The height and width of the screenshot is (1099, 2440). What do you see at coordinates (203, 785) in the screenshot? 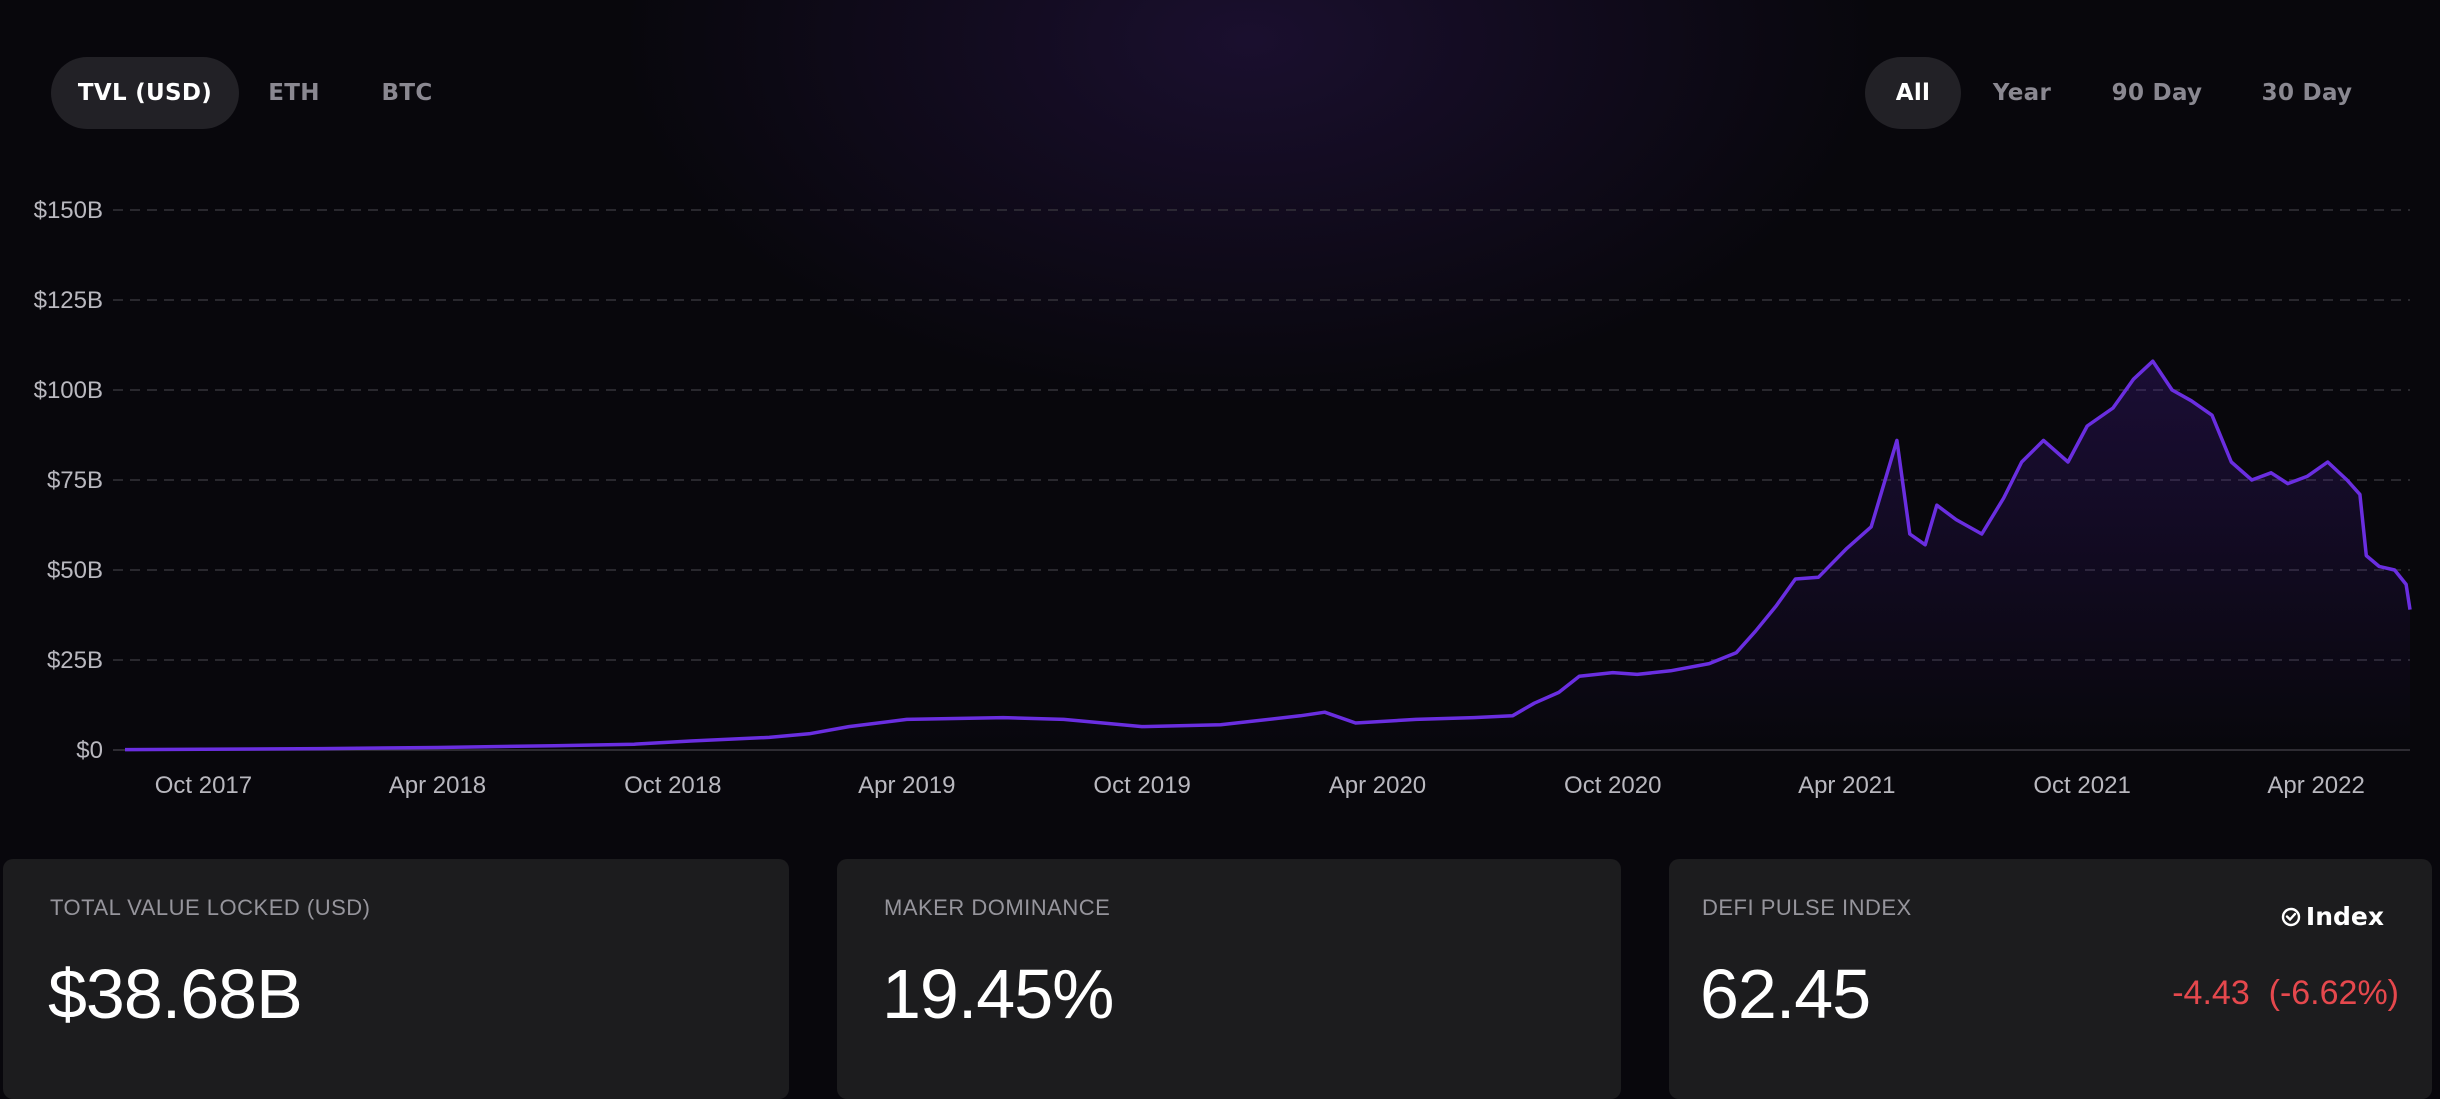
I see `x-tick-label: Oct 2017` at bounding box center [203, 785].